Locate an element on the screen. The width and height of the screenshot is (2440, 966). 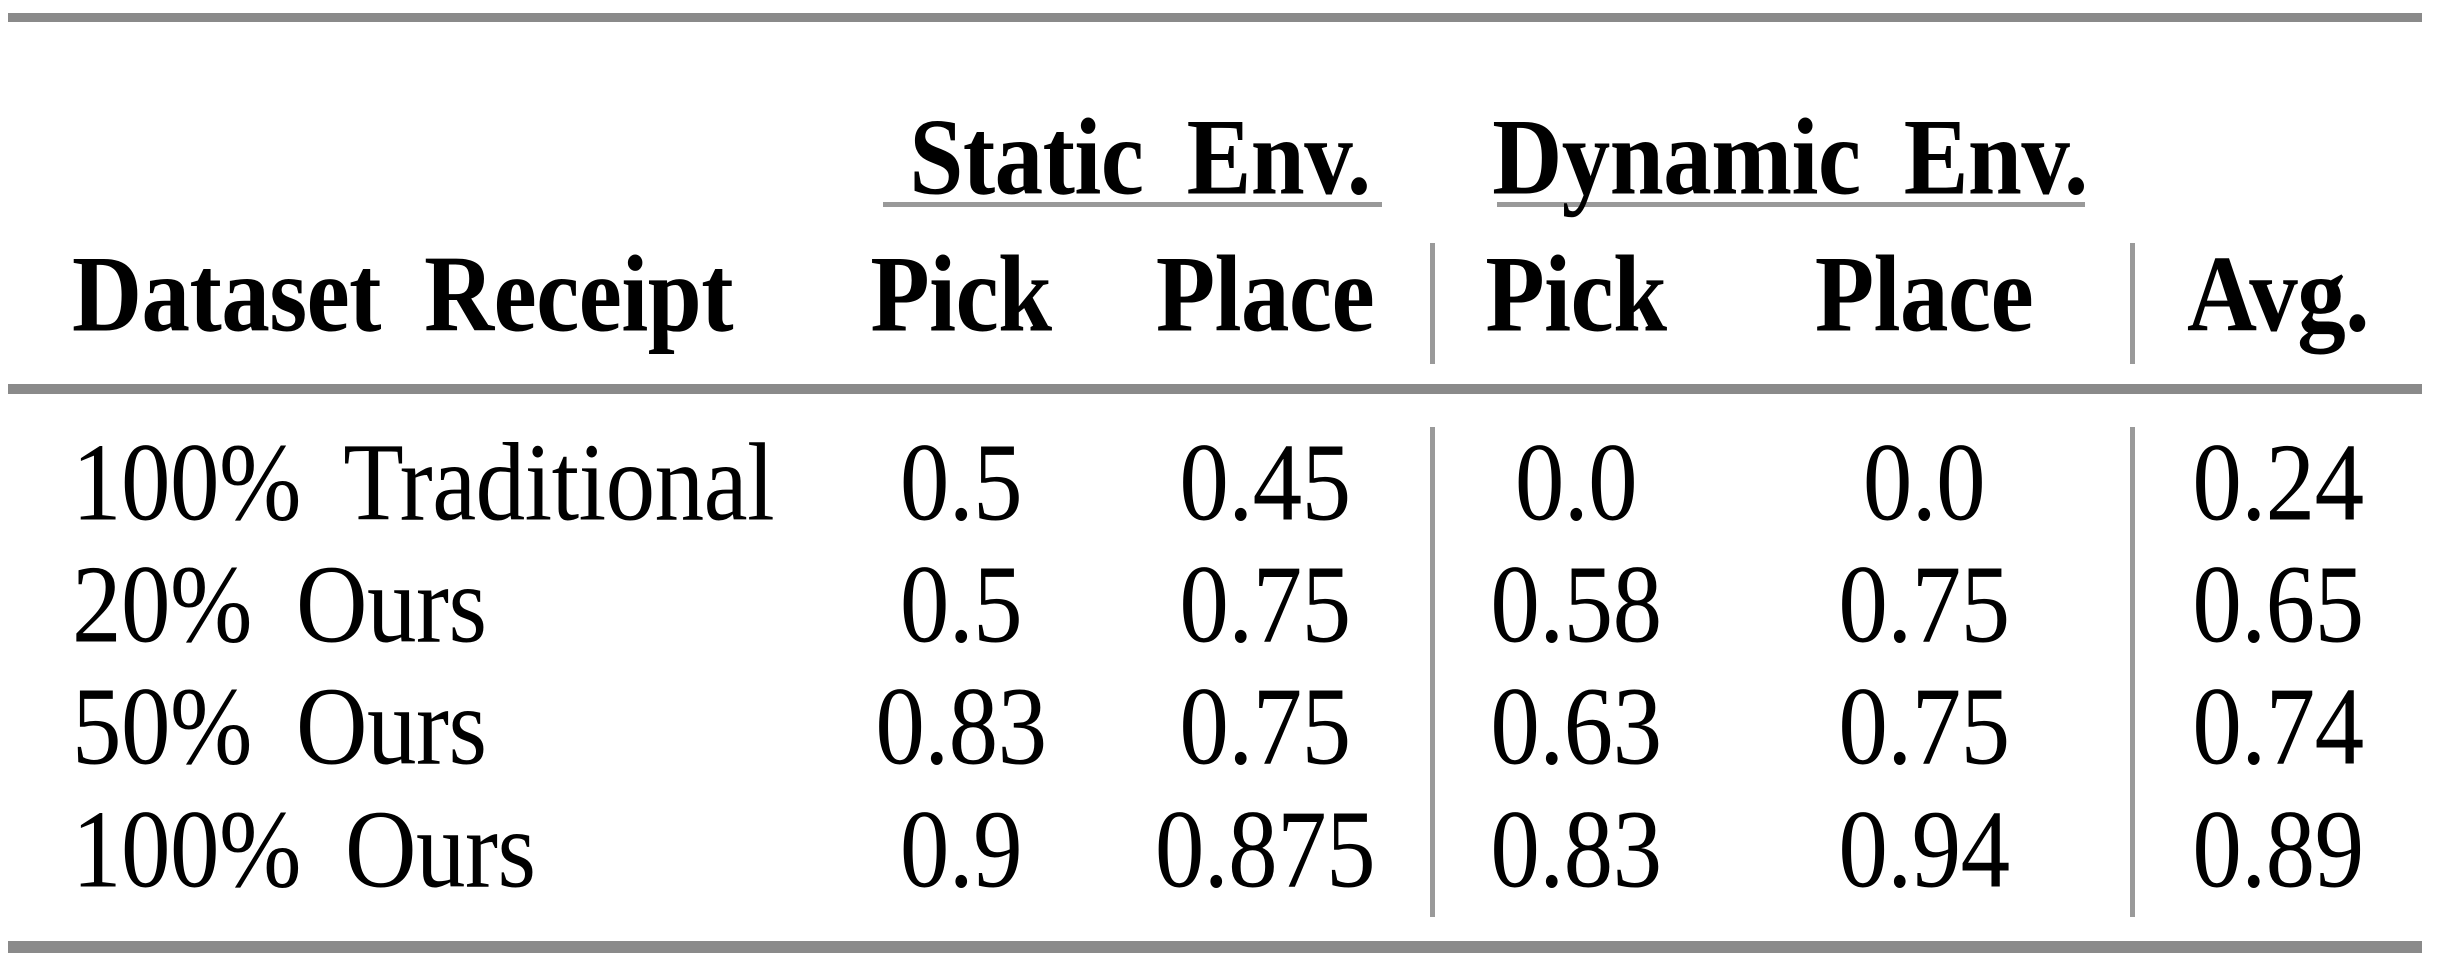
spanner-dynamic-env: Dynamic Env. is located at coordinates (1790, 157).